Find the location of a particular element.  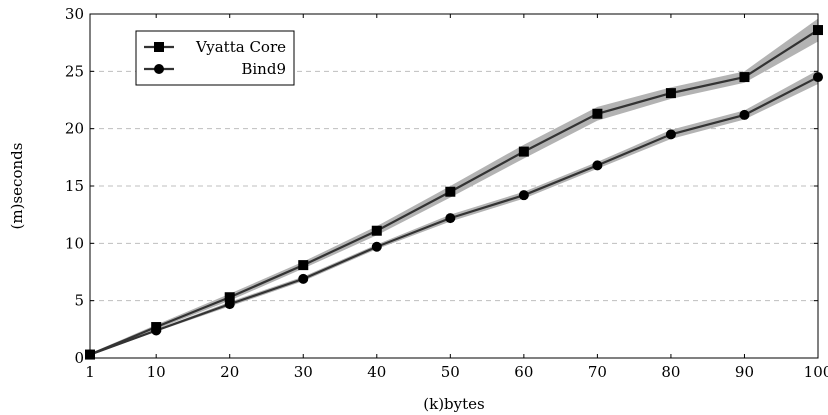

x-tick-label: 60 is located at coordinates (523, 372).